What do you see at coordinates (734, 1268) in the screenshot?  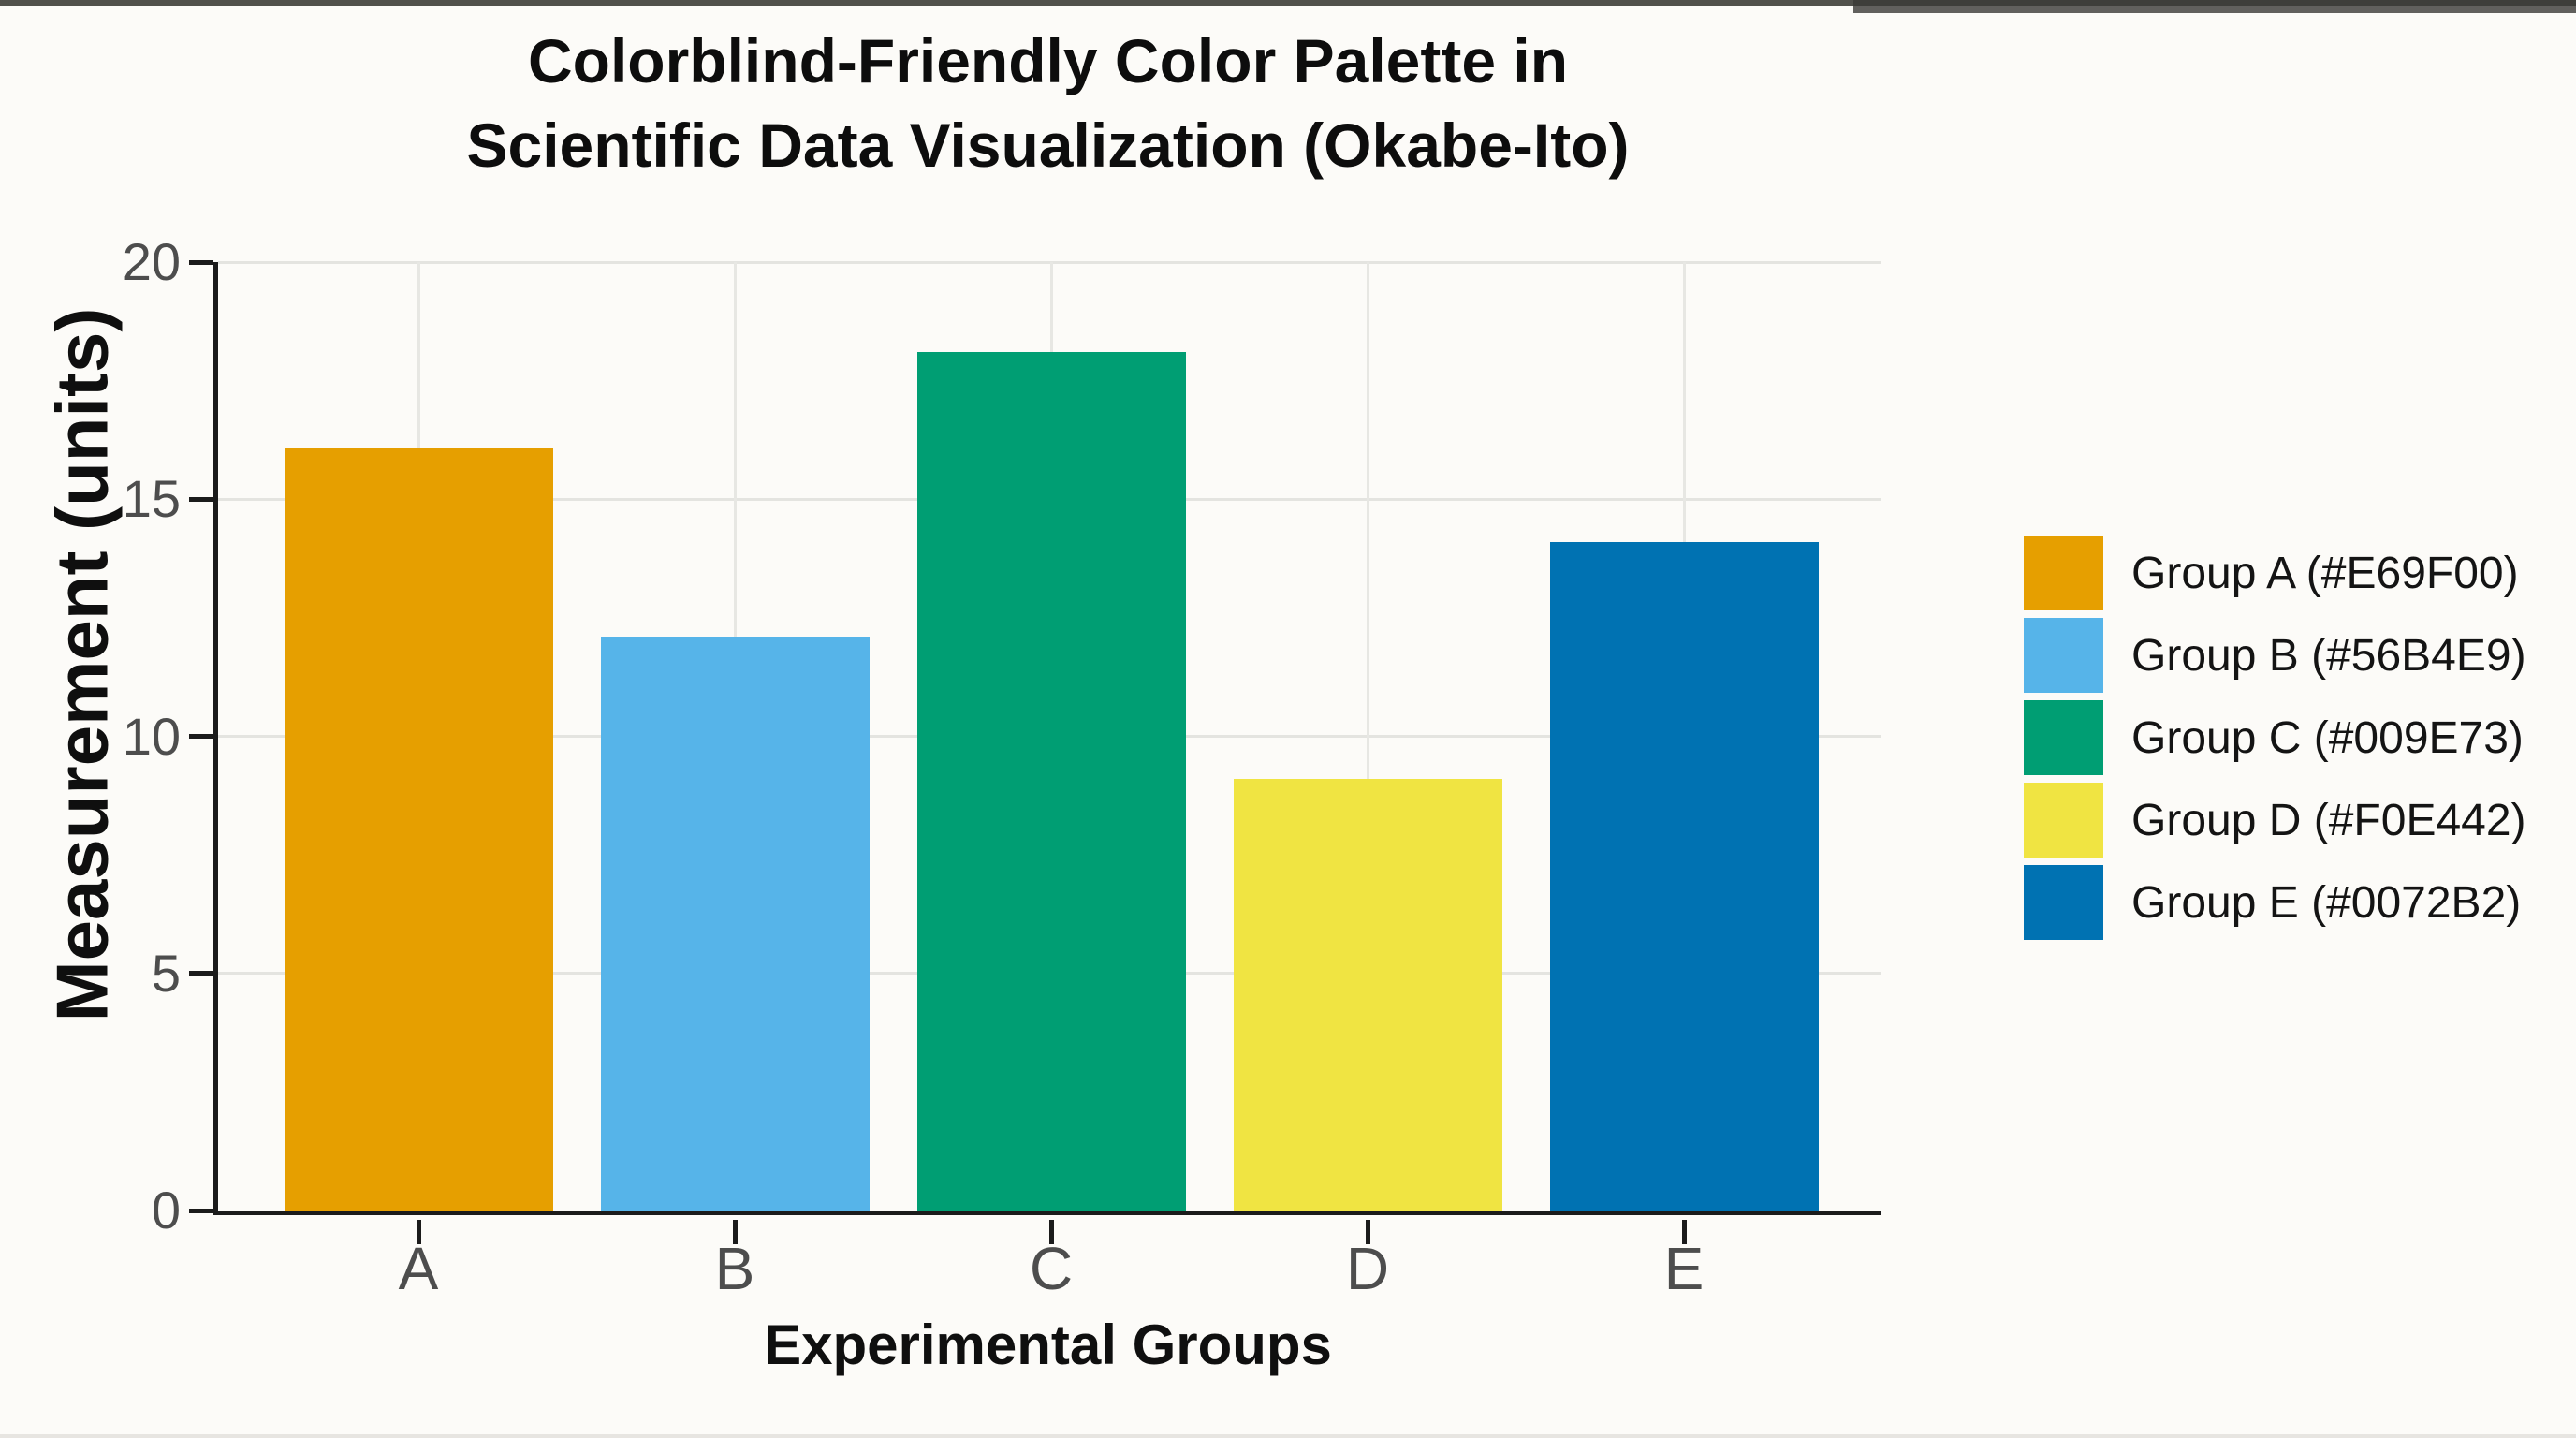 I see `x-tick-label: B` at bounding box center [734, 1268].